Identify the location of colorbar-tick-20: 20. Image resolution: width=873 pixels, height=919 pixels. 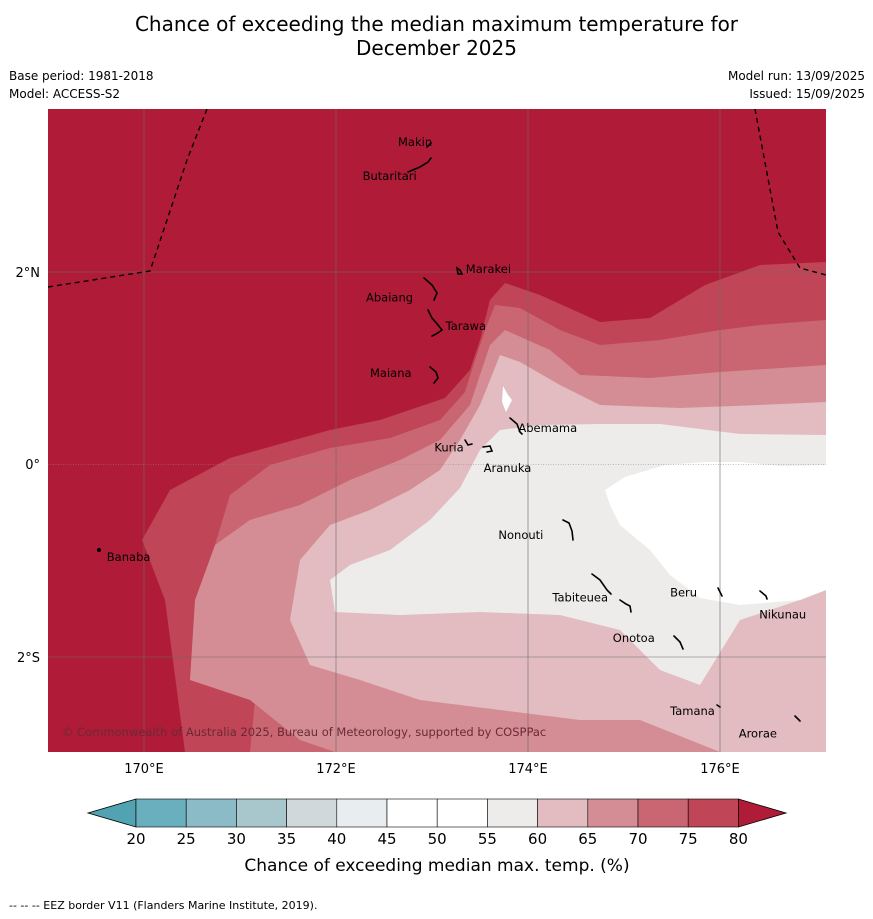
(135, 839).